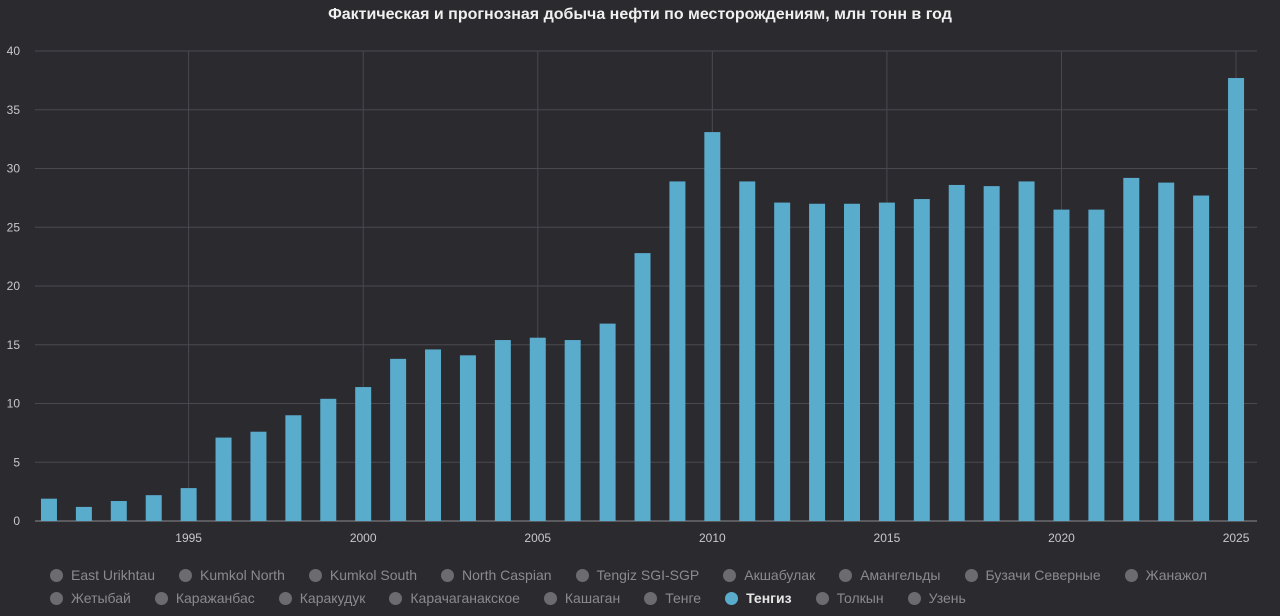 This screenshot has width=1280, height=616. I want to click on legend-label: Толкын, so click(860, 598).